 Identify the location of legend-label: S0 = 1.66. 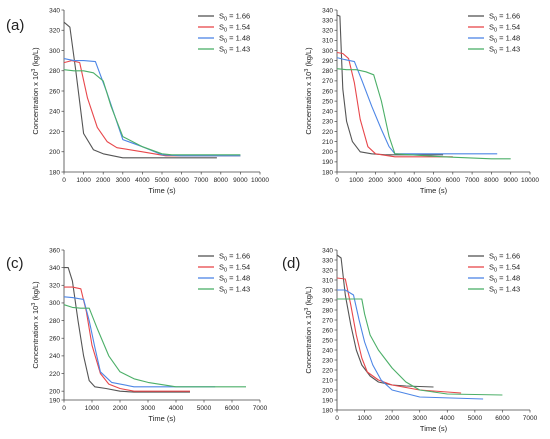
(234, 257).